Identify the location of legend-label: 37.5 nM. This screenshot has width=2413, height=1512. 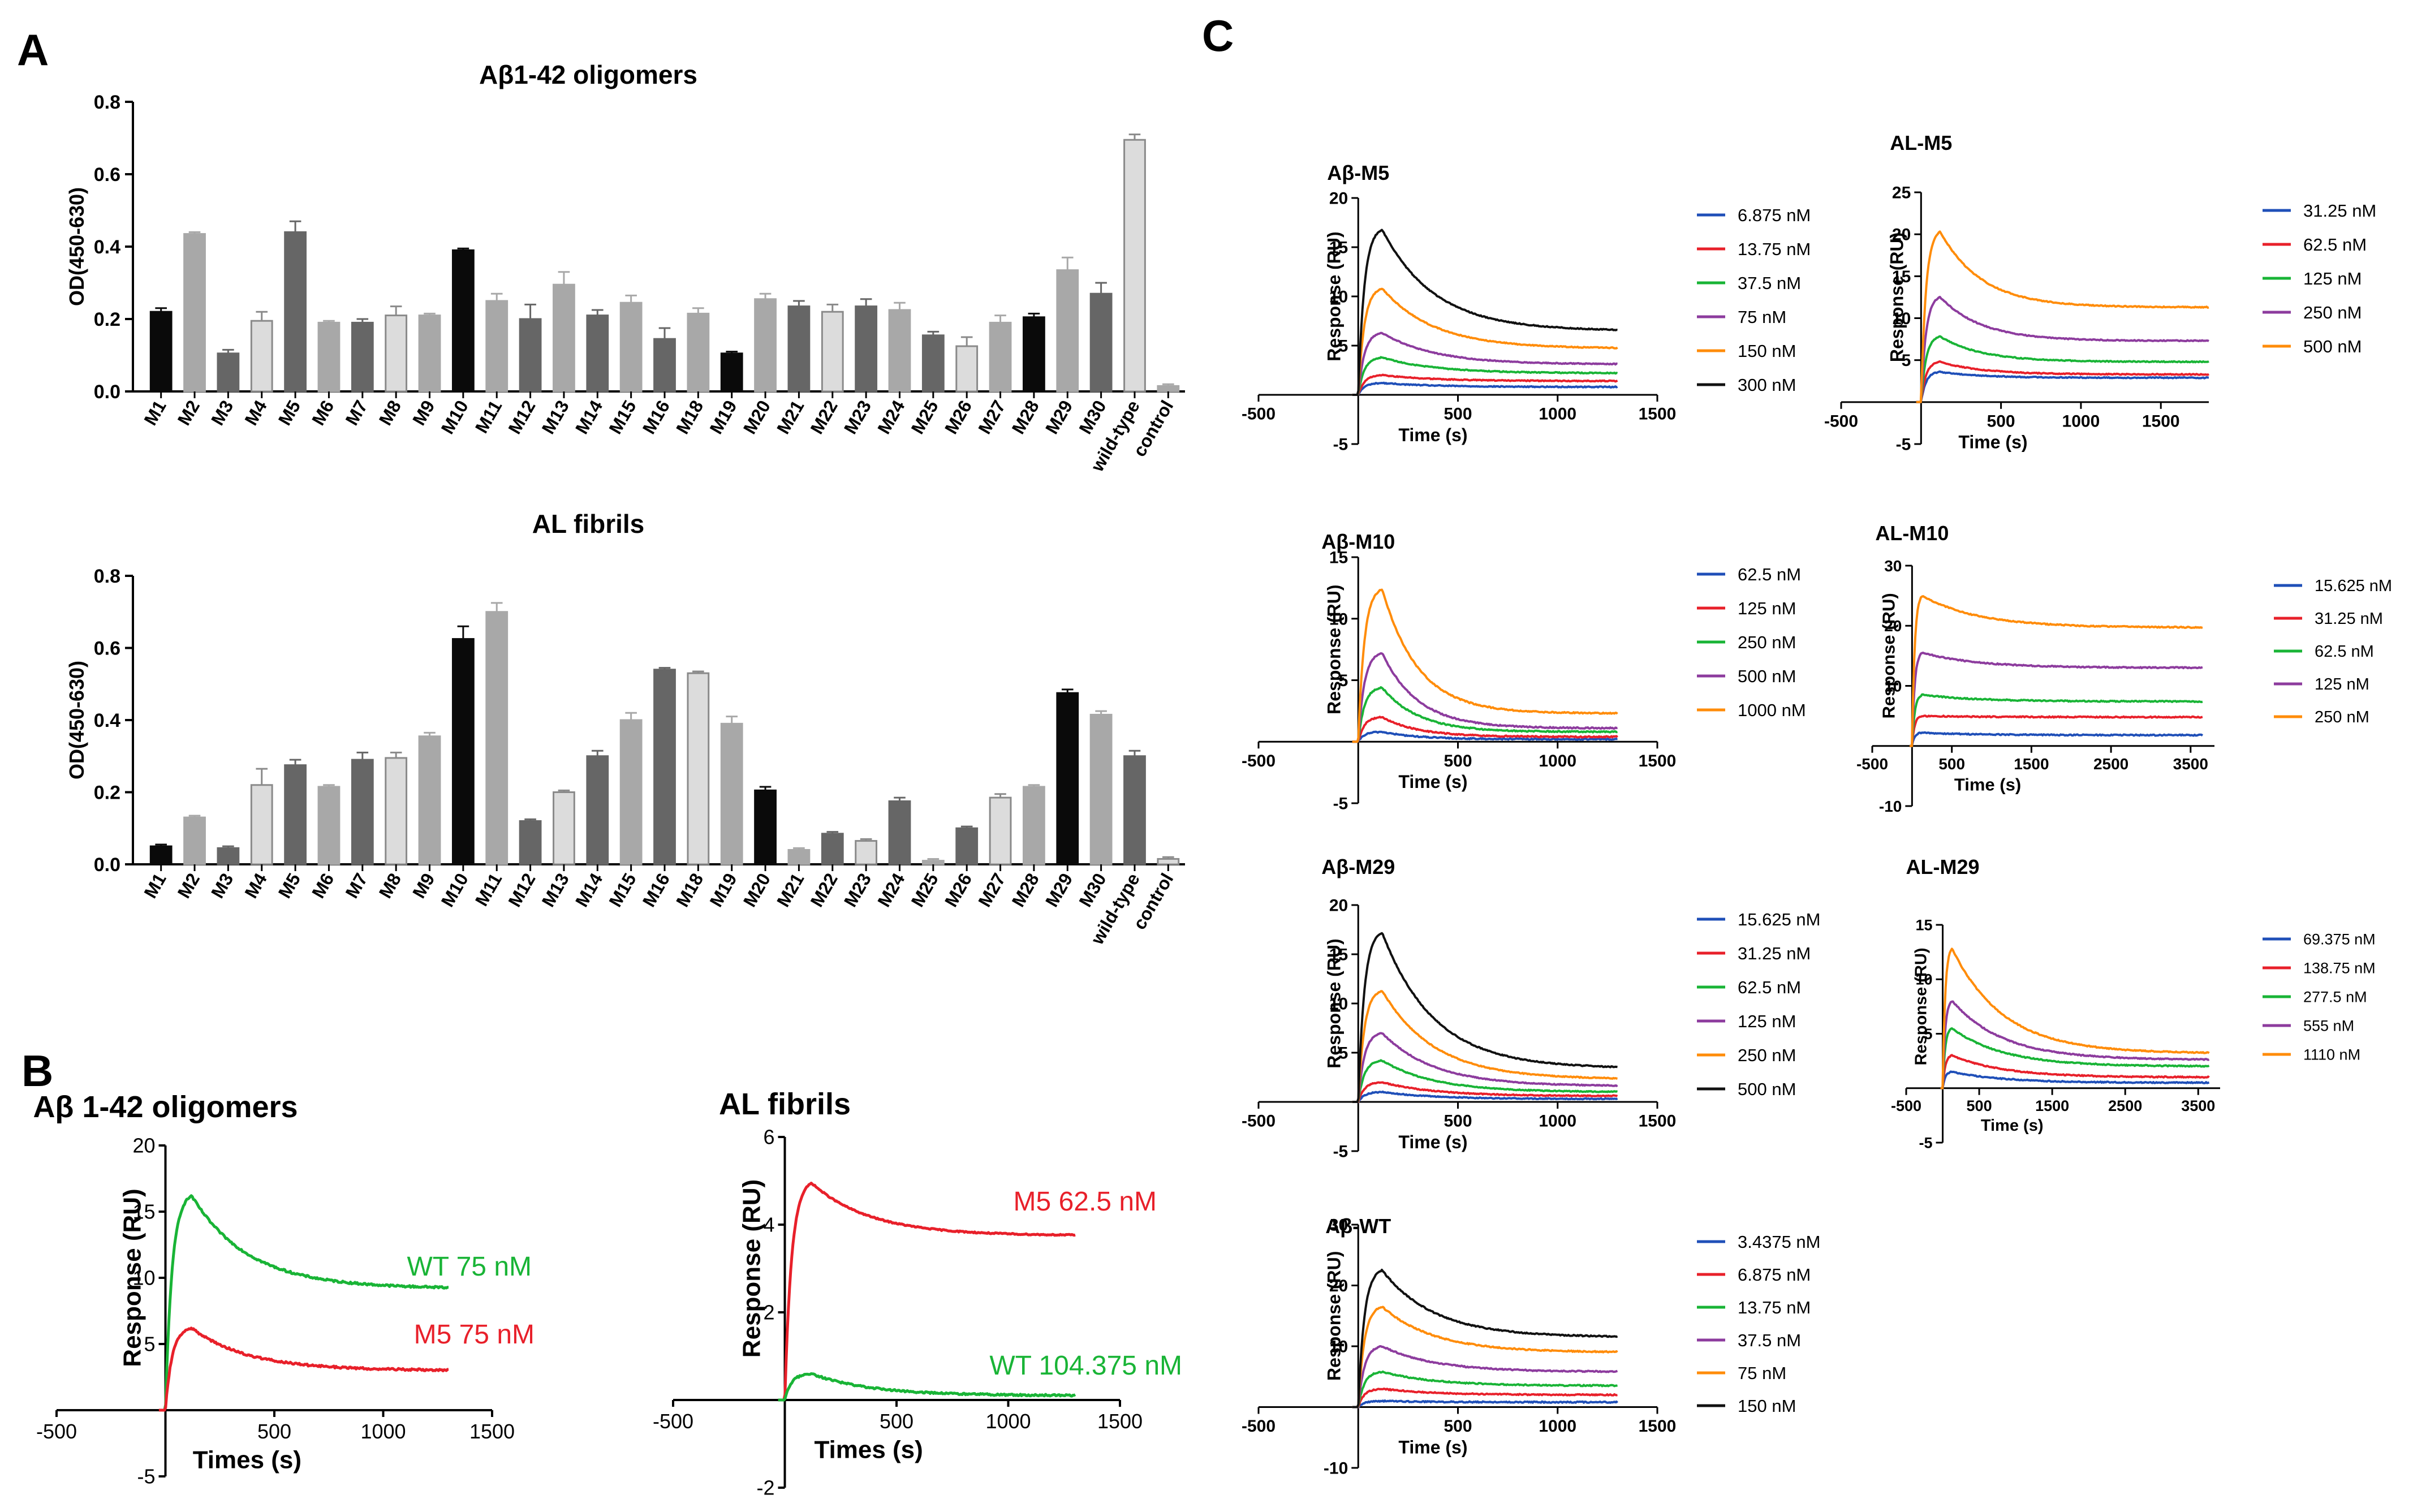
(1769, 283).